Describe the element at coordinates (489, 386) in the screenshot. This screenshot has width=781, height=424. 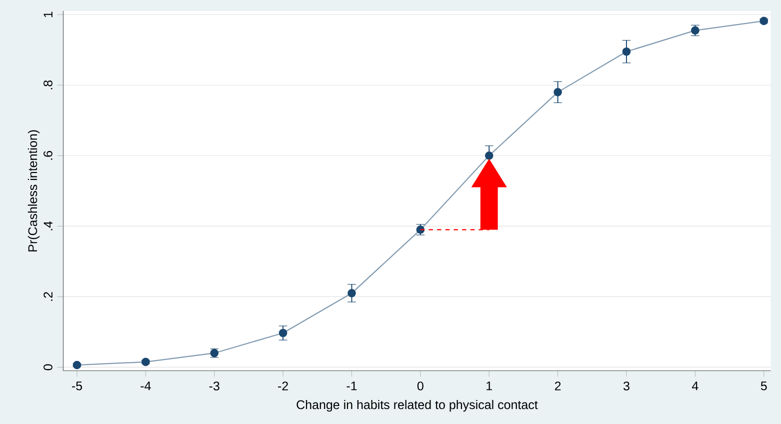
I see `x-tick-label: 1` at that location.